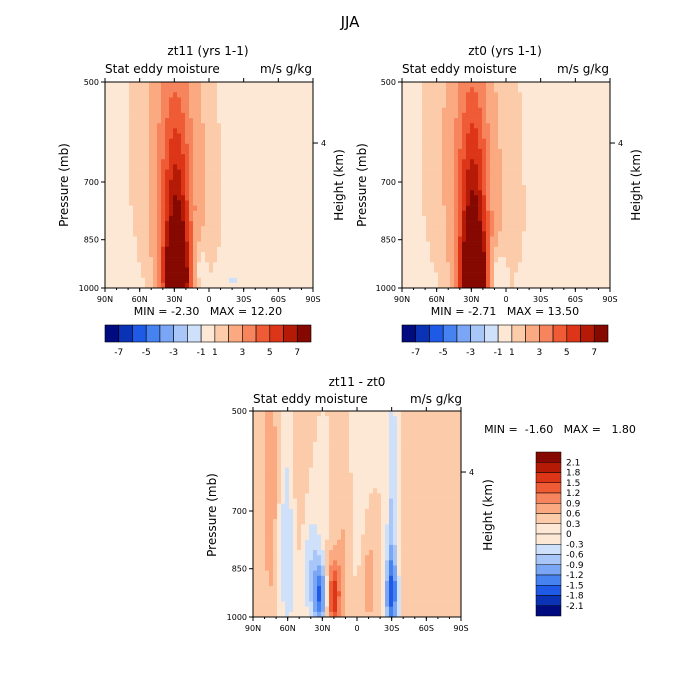 This screenshot has height=700, width=700. I want to click on colorbar-box, so click(153, 333).